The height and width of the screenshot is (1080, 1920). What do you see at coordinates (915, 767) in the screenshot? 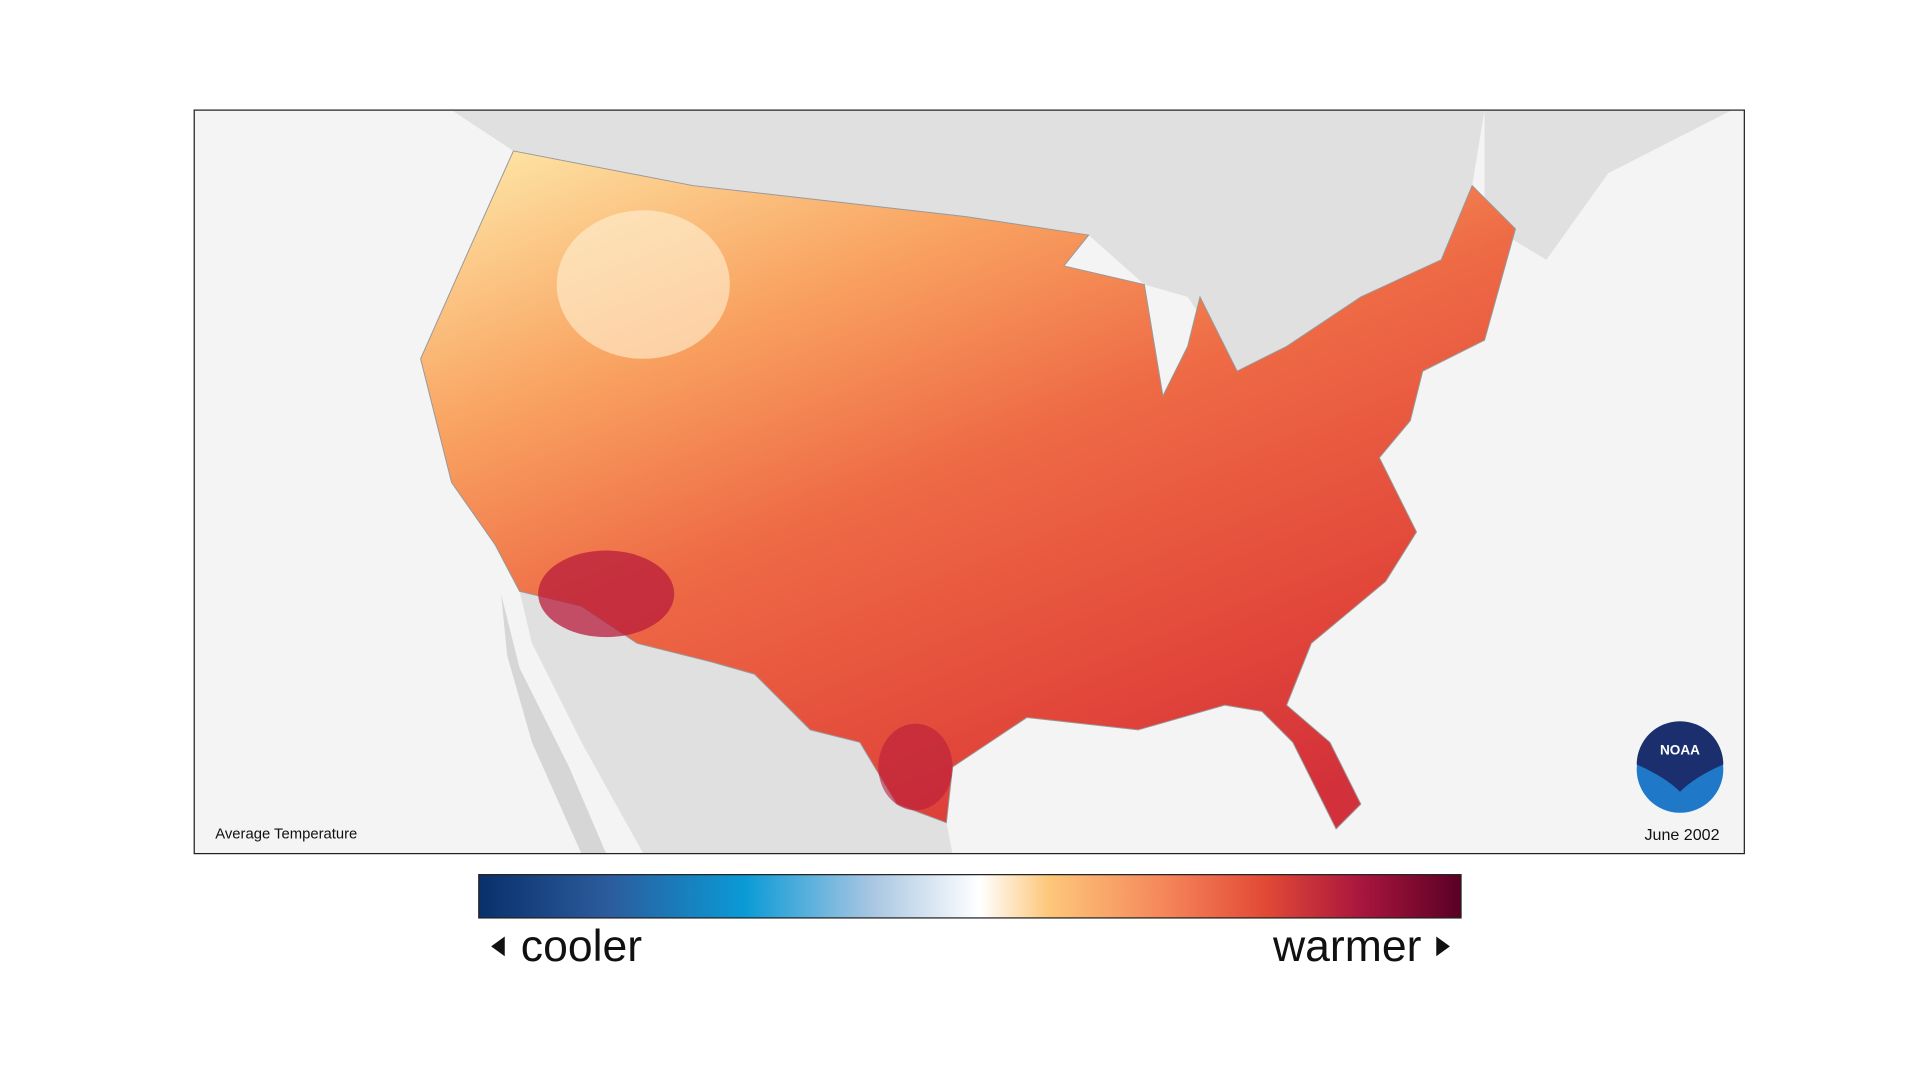
I see `hot-region-texas` at bounding box center [915, 767].